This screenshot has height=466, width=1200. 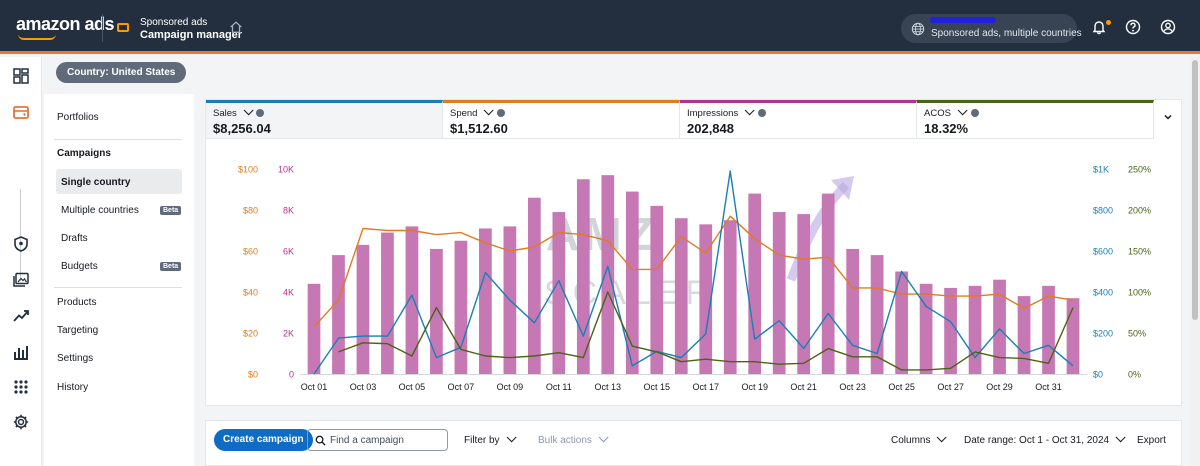 I want to click on sales-axis-tick: $1K, so click(x=1101, y=170).